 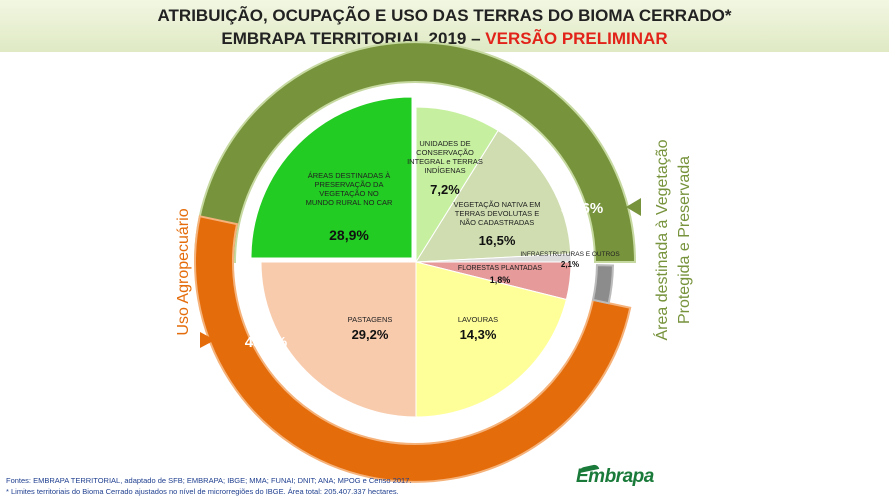 I want to click on slice-label-florestas-plantadas: FLORESTAS PLANTADAS, so click(x=500, y=268).